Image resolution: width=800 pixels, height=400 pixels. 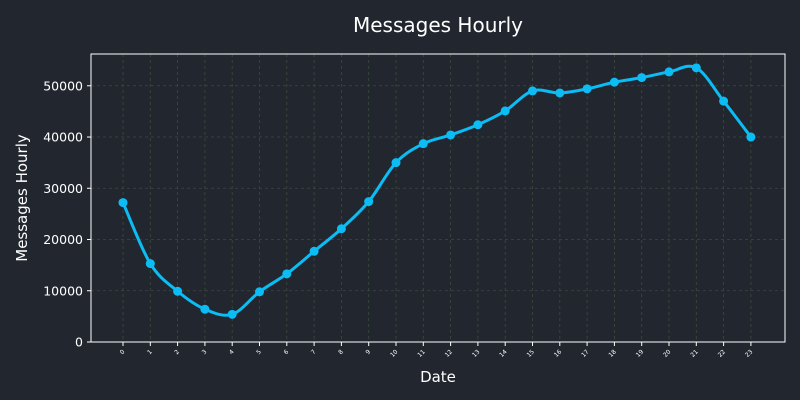 What do you see at coordinates (205, 352) in the screenshot?
I see `x-tick-label: 3` at bounding box center [205, 352].